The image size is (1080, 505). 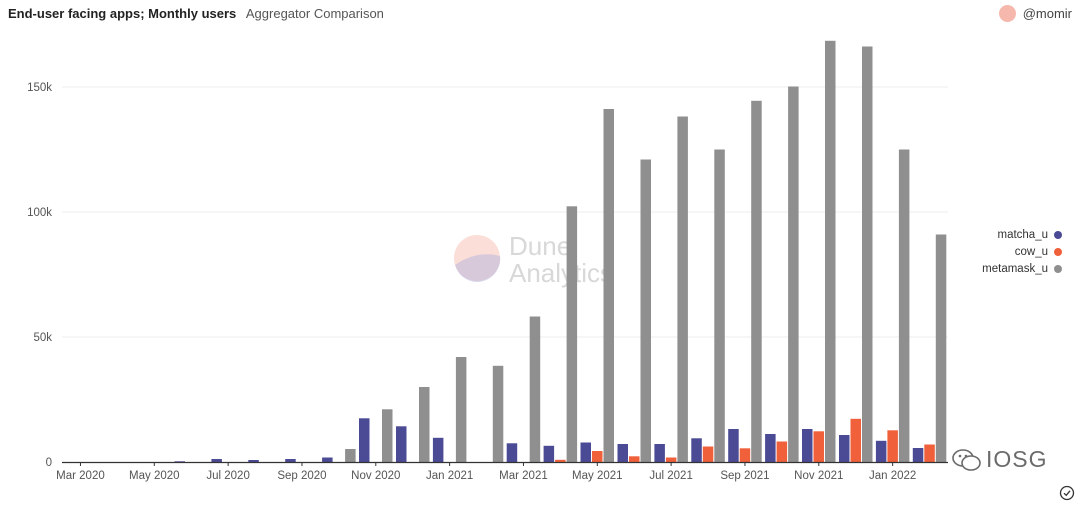 I want to click on legend-item-matcha: matcha_u, so click(x=1022, y=234).